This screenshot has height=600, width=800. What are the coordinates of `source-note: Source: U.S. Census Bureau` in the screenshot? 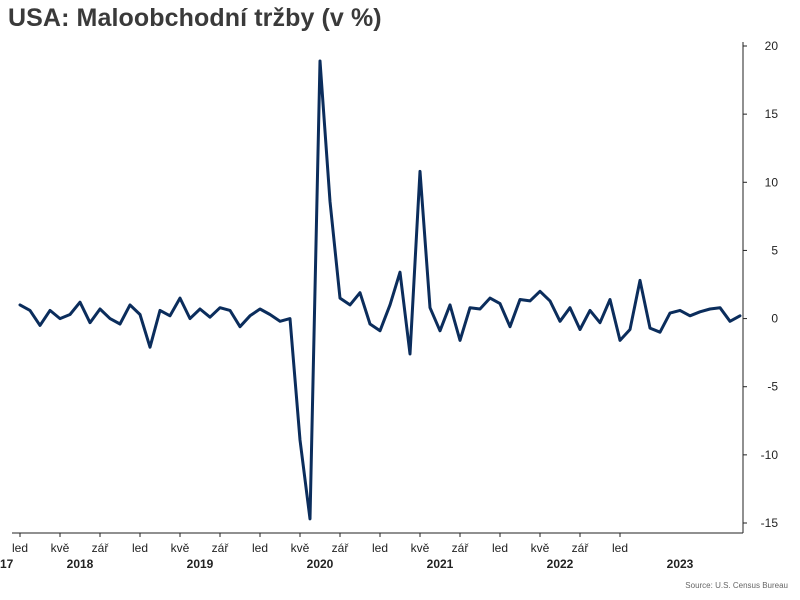 It's located at (736, 585).